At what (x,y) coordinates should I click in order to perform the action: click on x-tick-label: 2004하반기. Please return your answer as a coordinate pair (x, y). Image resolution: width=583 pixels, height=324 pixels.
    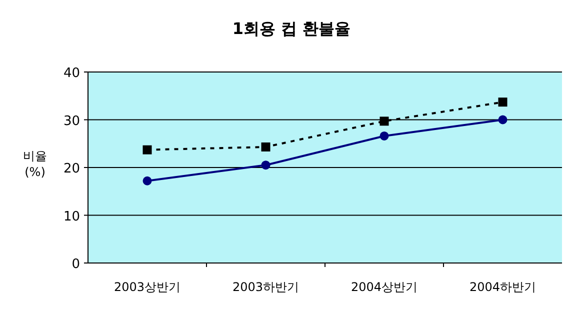
    Looking at the image, I should click on (502, 287).